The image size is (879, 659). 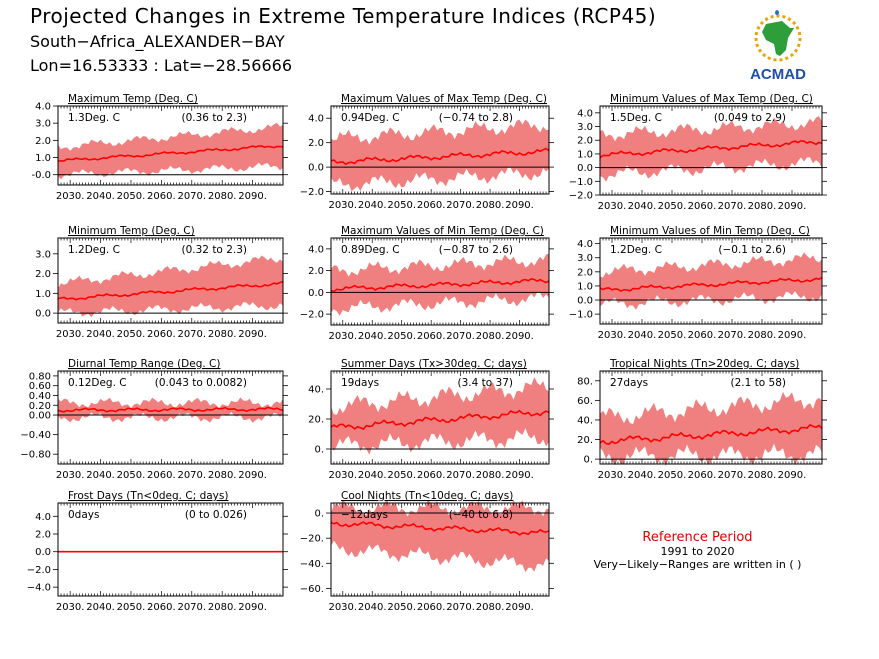 I want to click on y-tick-label: −1.0, so click(x=581, y=315).